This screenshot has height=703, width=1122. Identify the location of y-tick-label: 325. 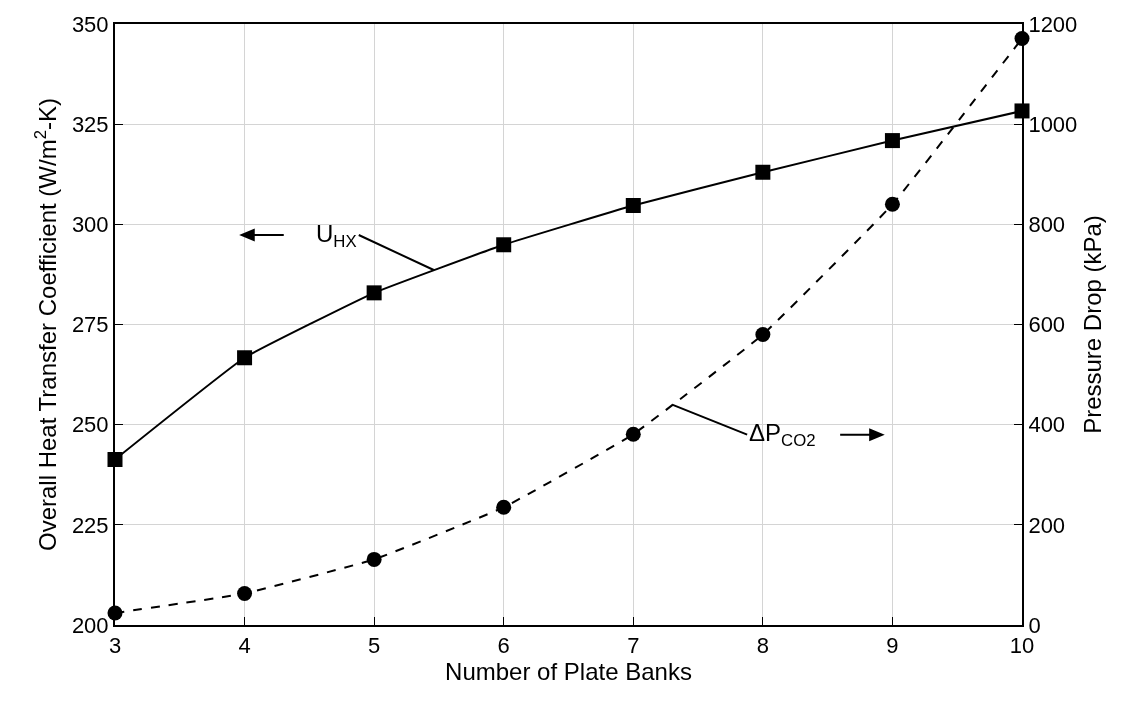
(90, 124).